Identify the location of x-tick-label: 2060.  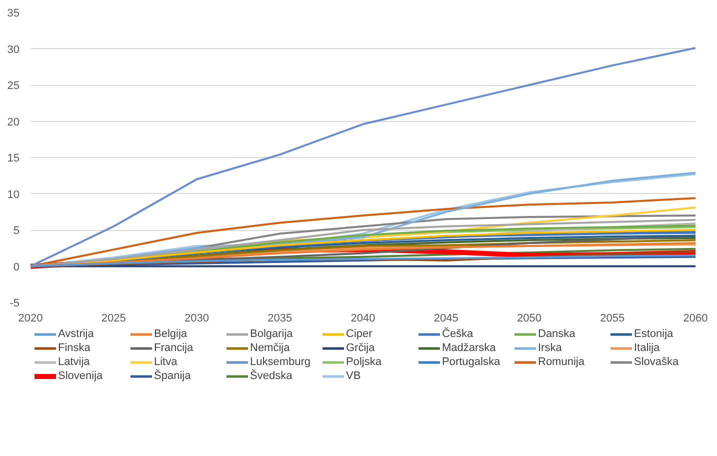
(695, 318).